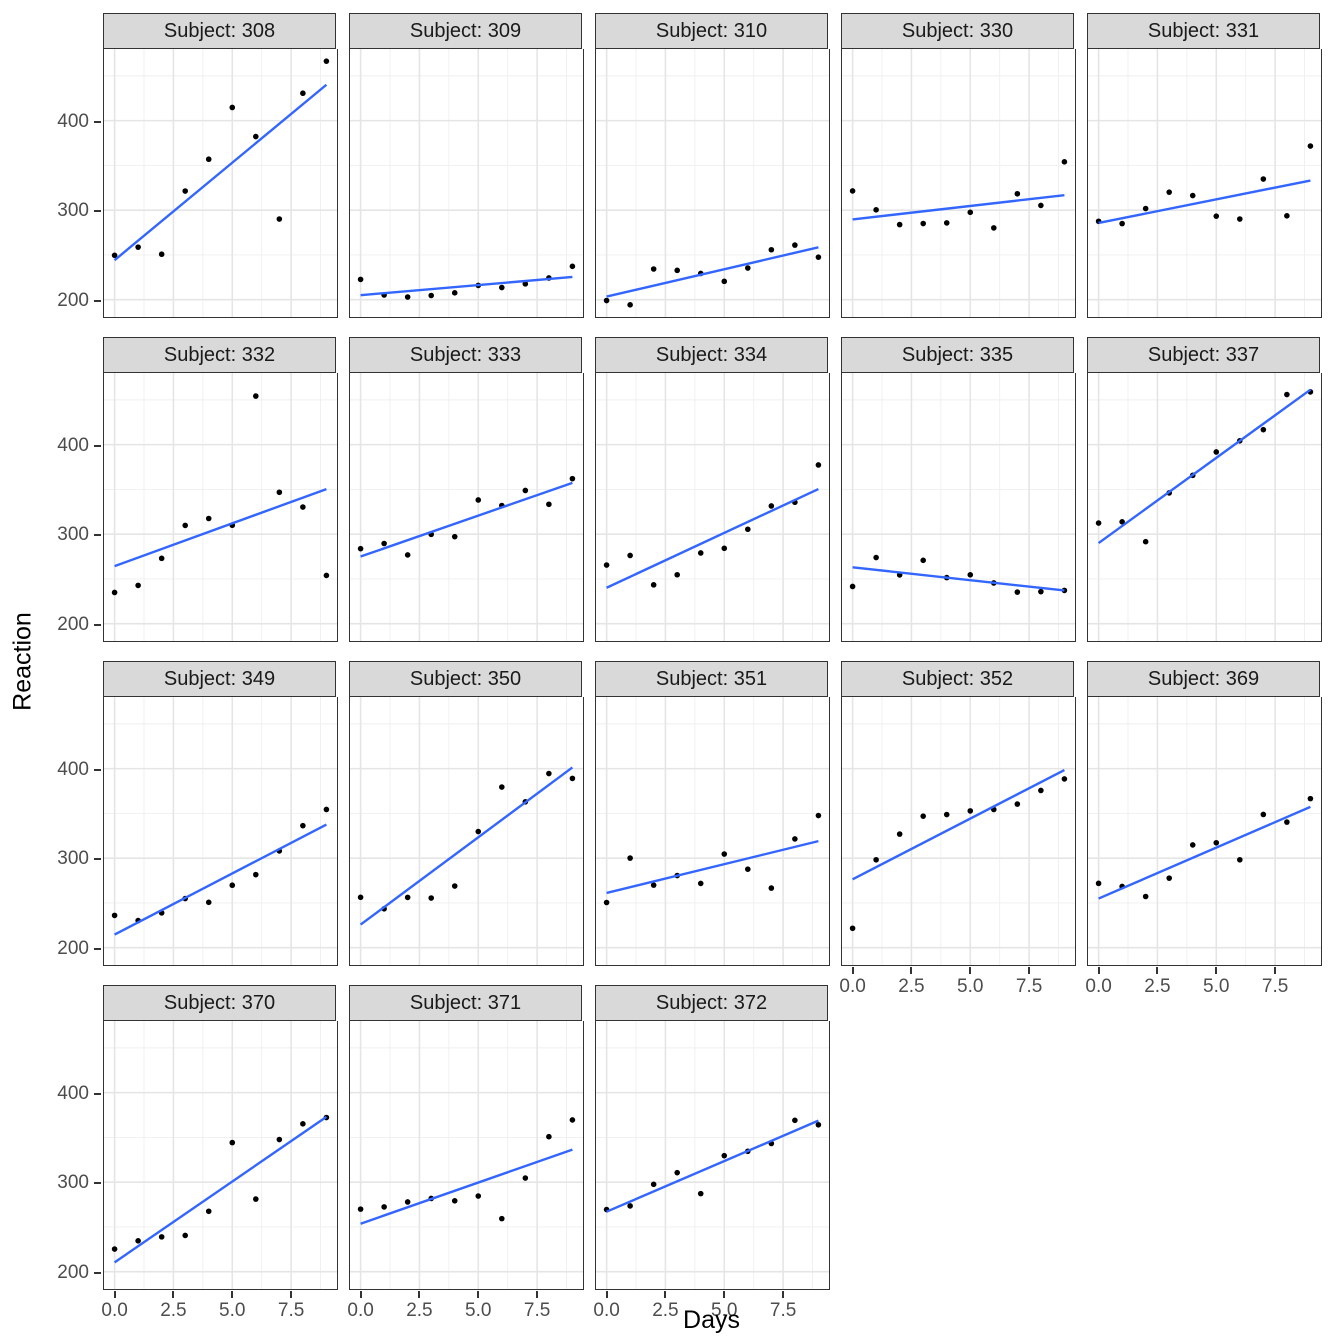 This screenshot has width=1344, height=1344. I want to click on facet-strip-label: Subject: 350, so click(465, 678).